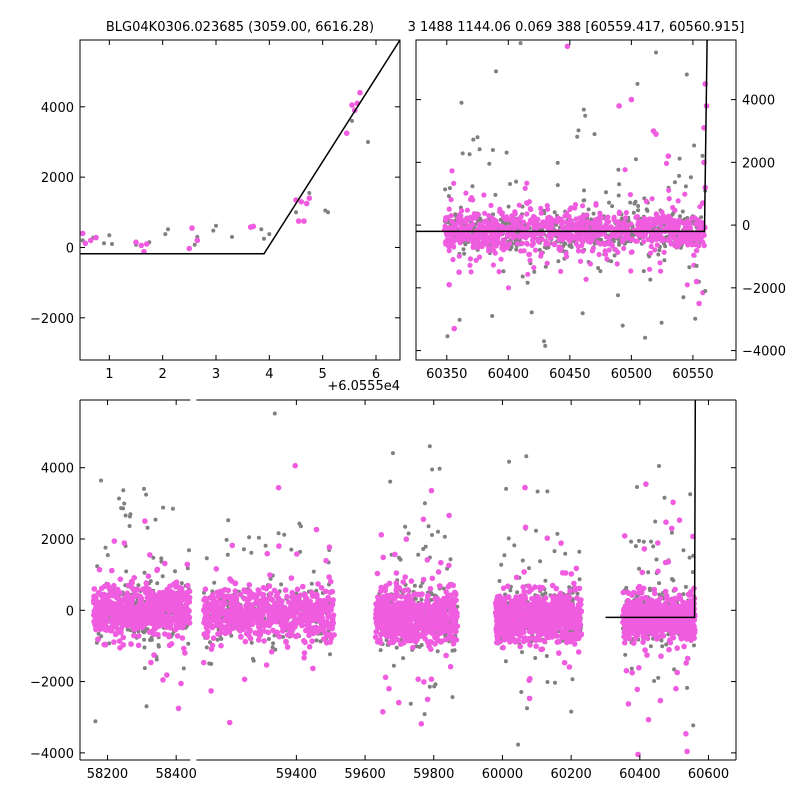  I want to click on x-tick-label: 60550, so click(692, 374).